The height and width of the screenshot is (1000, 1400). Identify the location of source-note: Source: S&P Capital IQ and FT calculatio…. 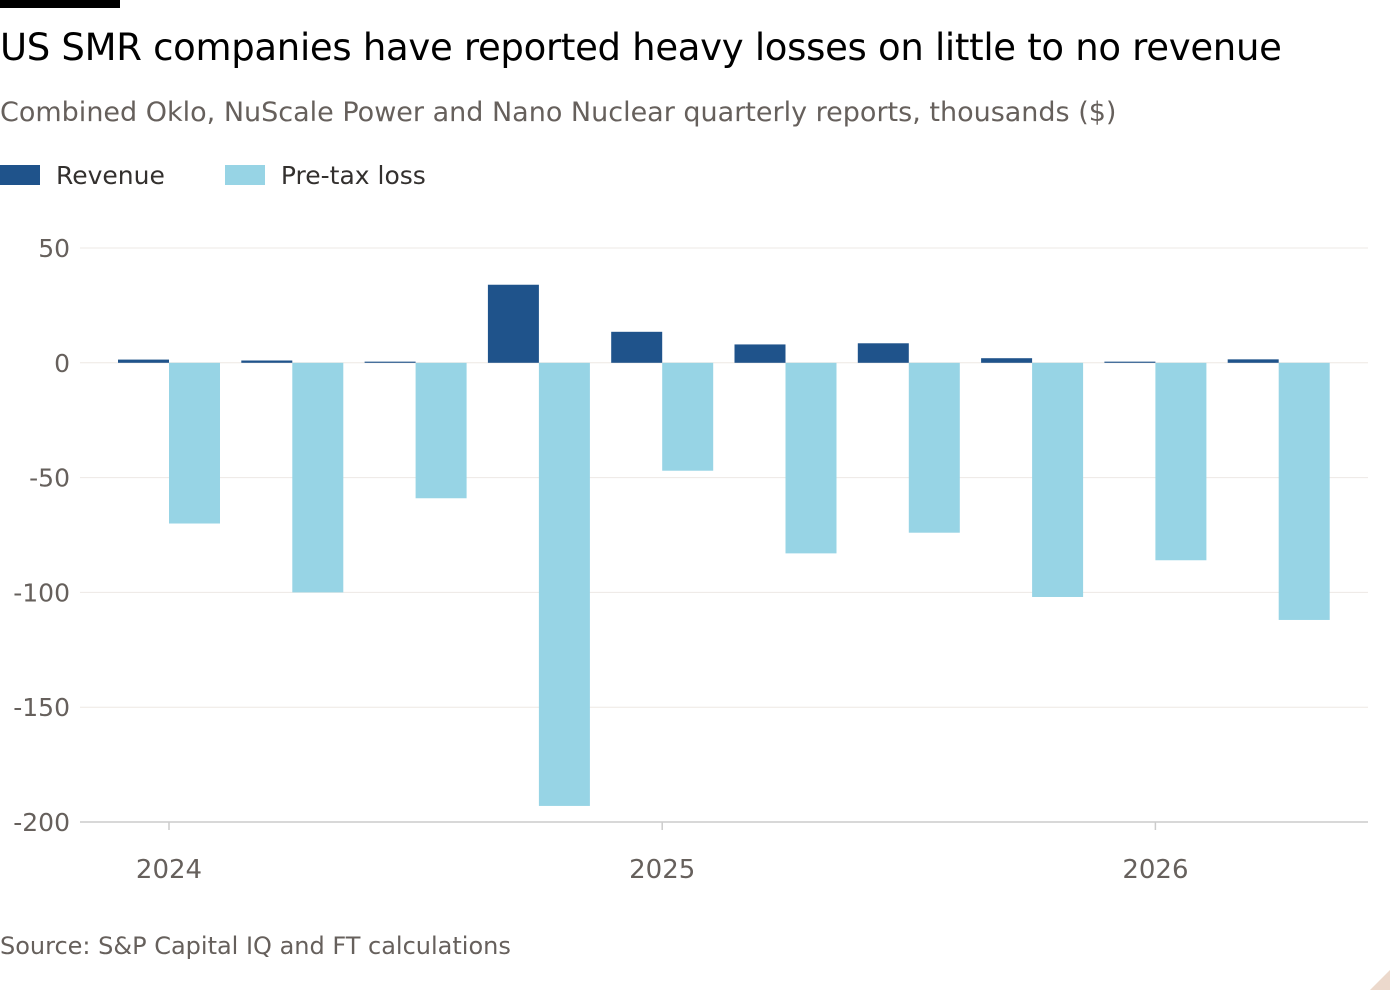
(255, 946).